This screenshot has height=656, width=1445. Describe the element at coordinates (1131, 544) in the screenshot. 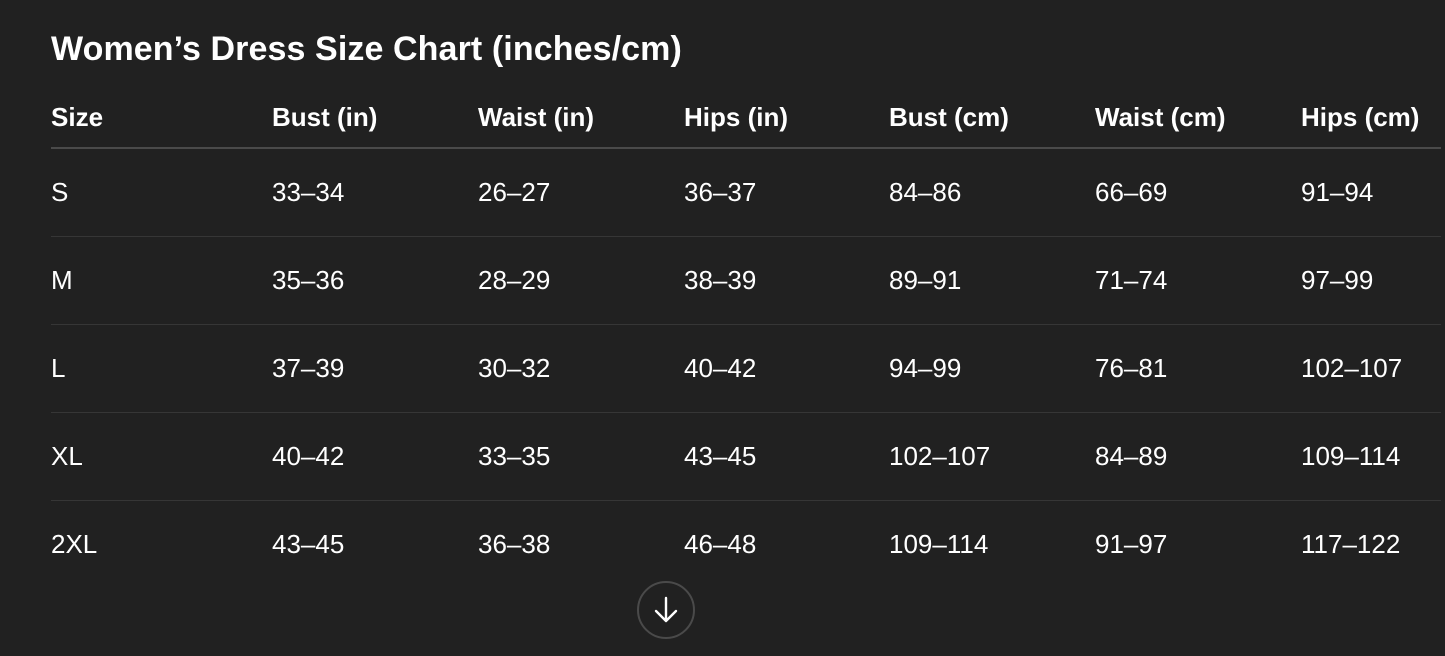

I see `table-cell: 91–97` at that location.